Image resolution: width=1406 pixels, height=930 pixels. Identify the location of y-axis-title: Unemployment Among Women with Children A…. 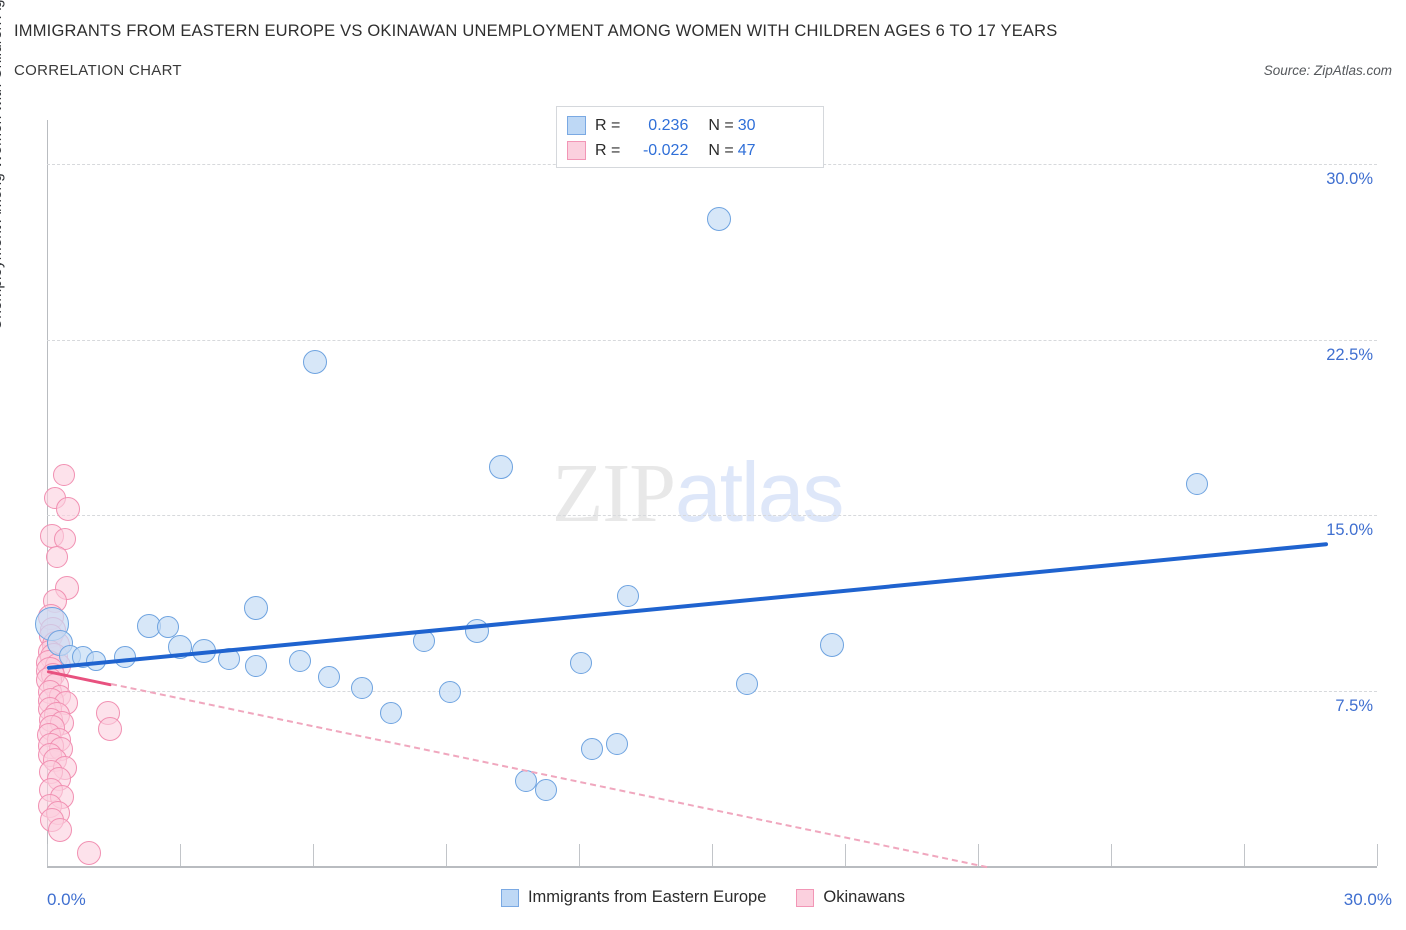
(2, 165).